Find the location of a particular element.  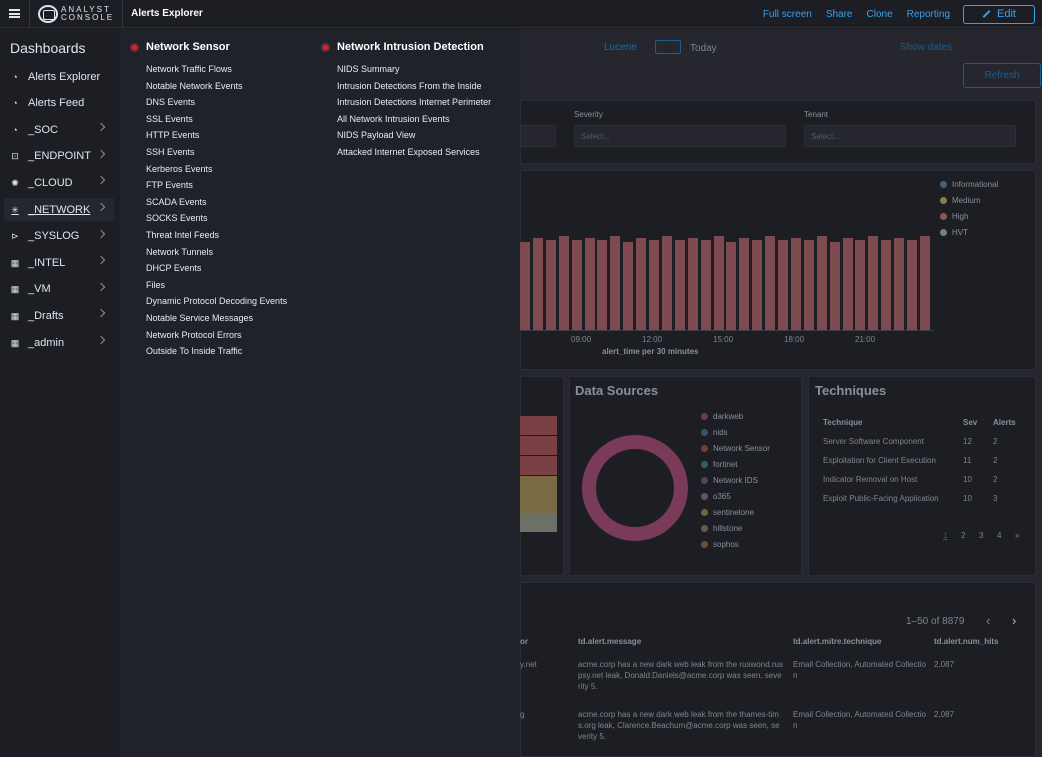

page-link: 2 is located at coordinates (963, 535).